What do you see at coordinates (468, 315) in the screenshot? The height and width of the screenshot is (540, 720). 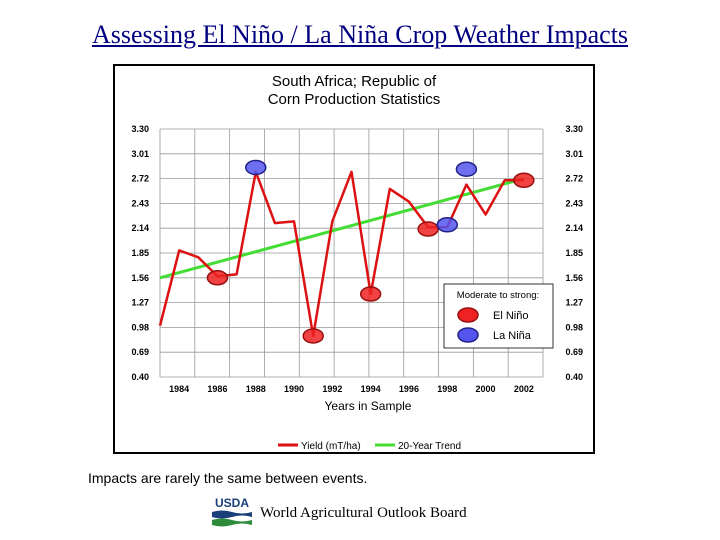 I see `inset-legend-el-nino-marker` at bounding box center [468, 315].